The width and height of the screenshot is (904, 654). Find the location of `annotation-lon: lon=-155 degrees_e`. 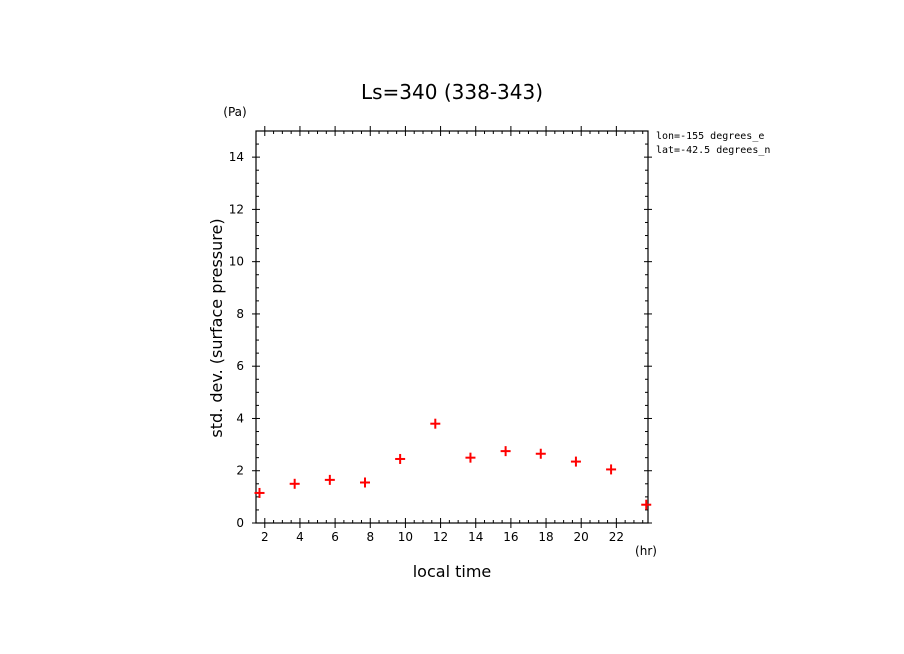

annotation-lon: lon=-155 degrees_e is located at coordinates (710, 136).